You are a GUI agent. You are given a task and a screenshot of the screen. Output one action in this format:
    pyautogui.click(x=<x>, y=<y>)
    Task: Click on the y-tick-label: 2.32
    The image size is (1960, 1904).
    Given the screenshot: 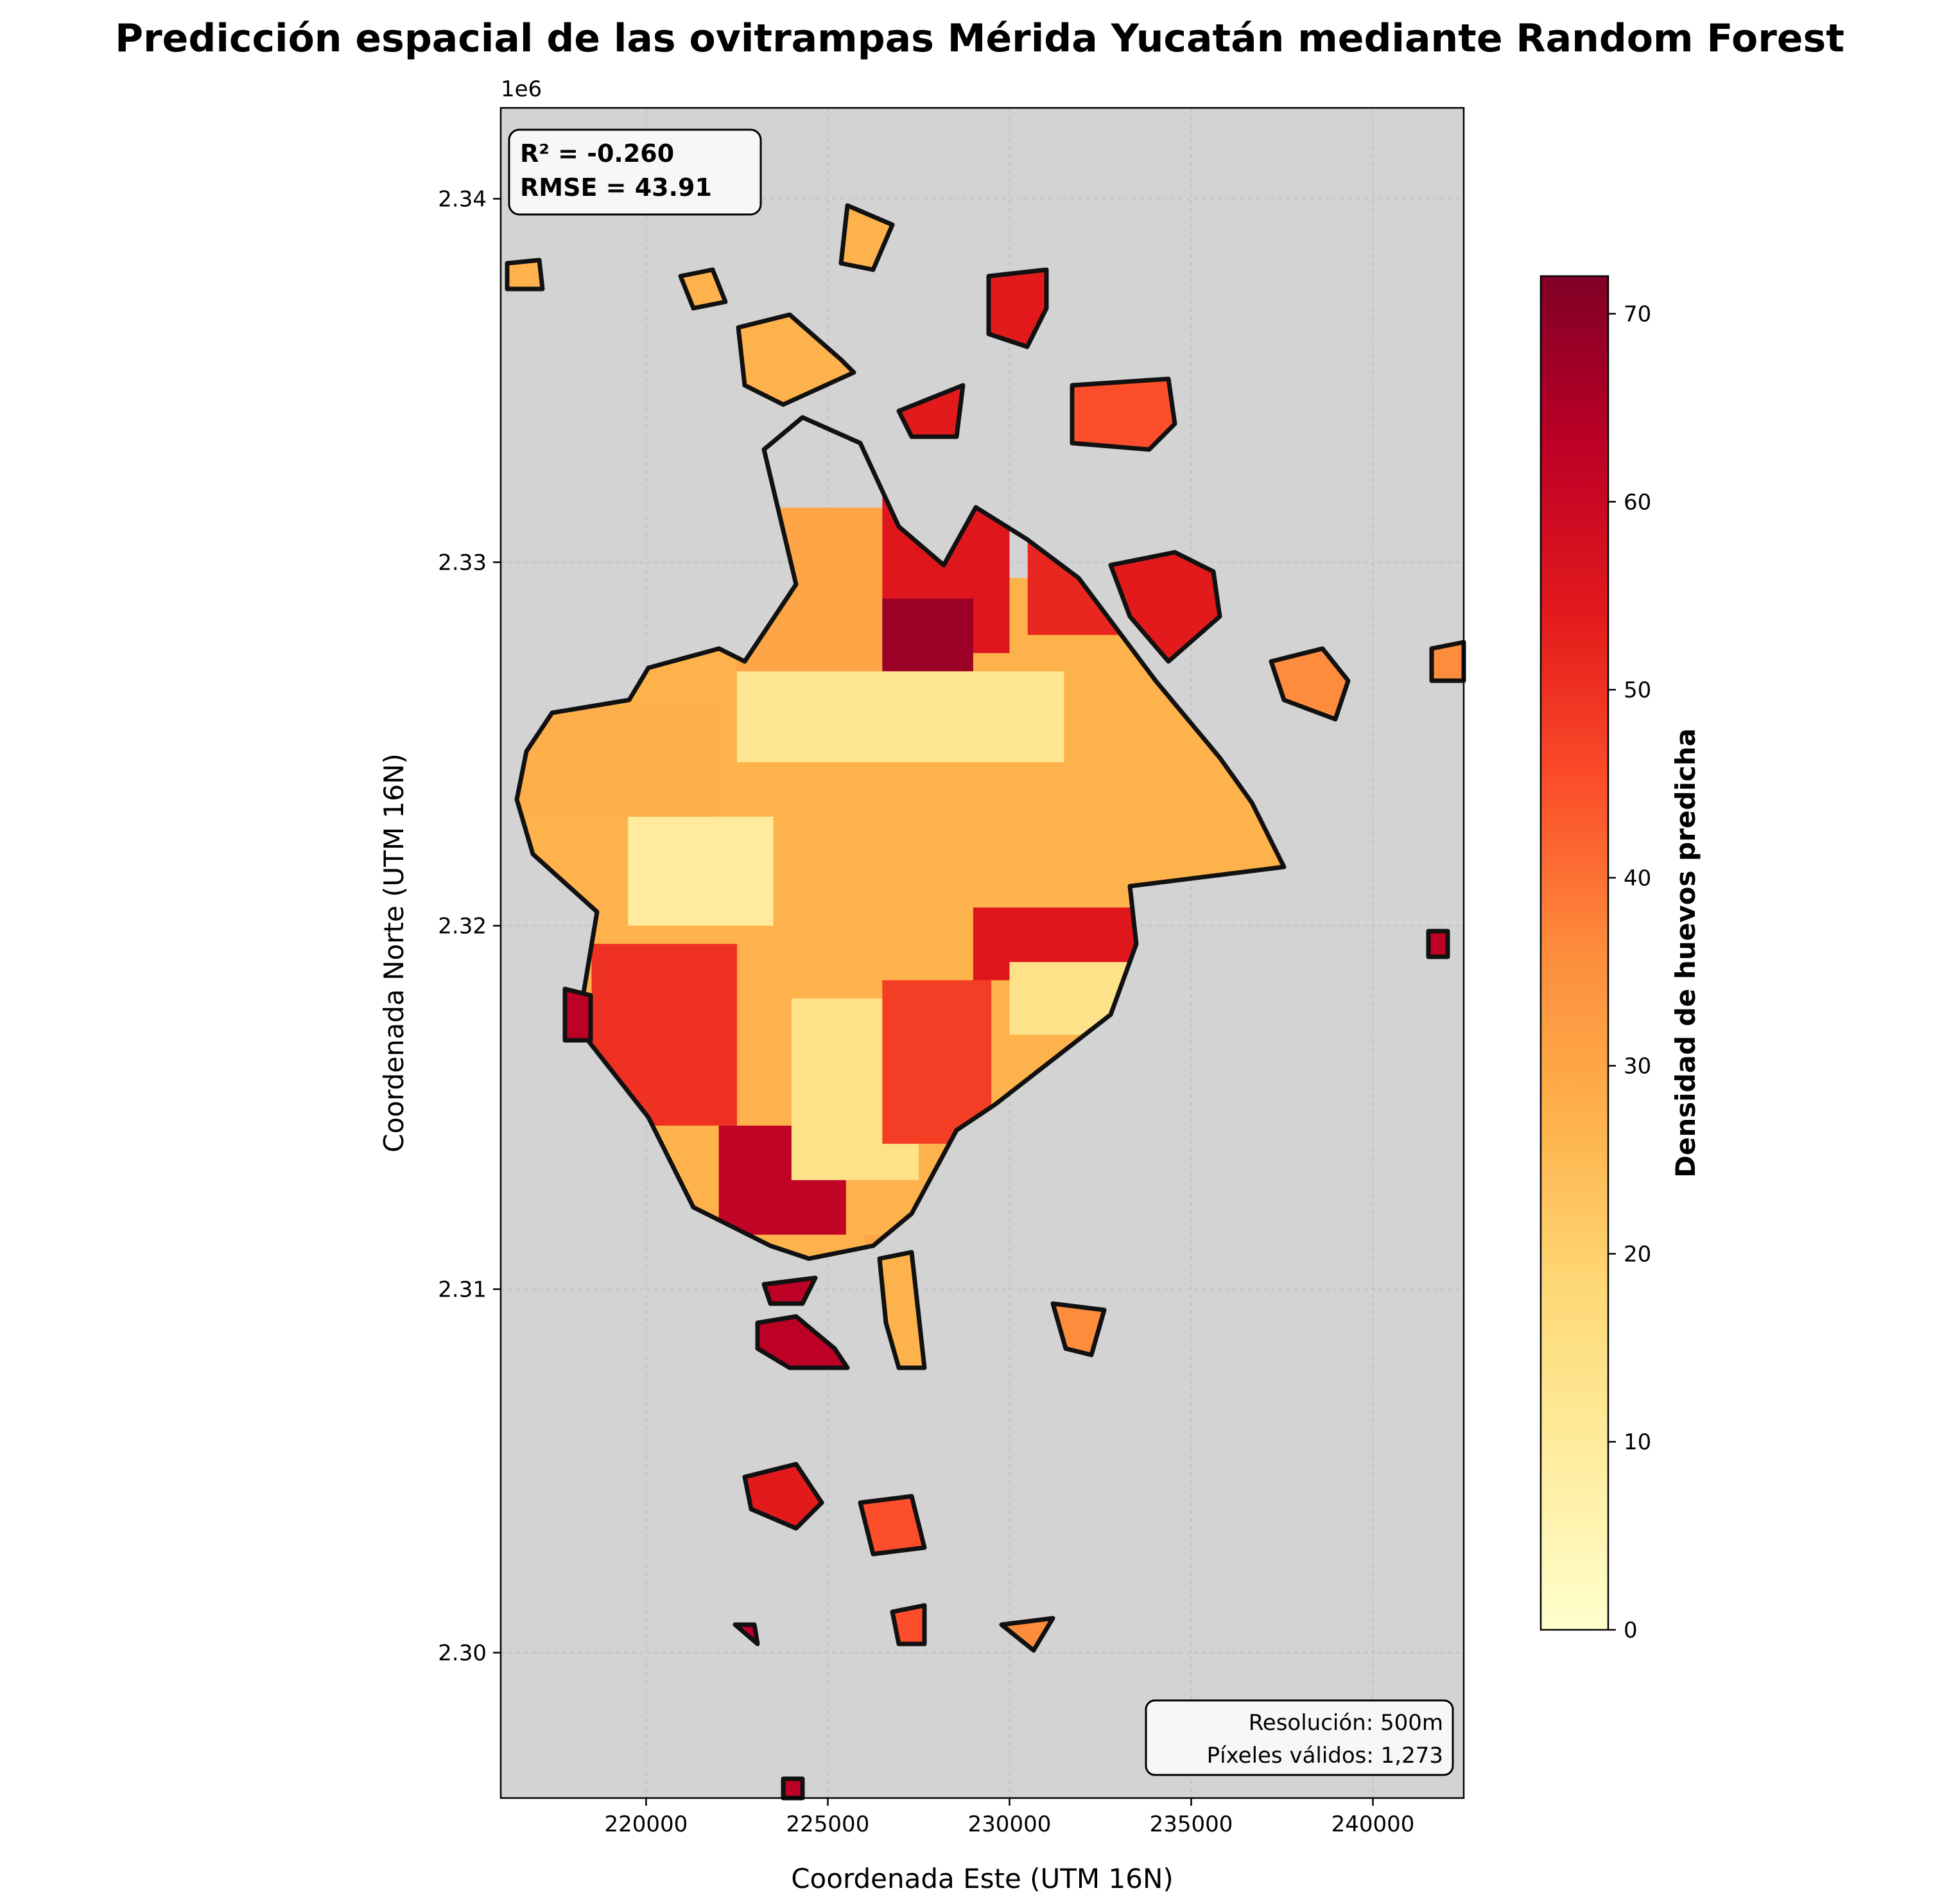 What is the action you would take?
    pyautogui.click(x=463, y=927)
    